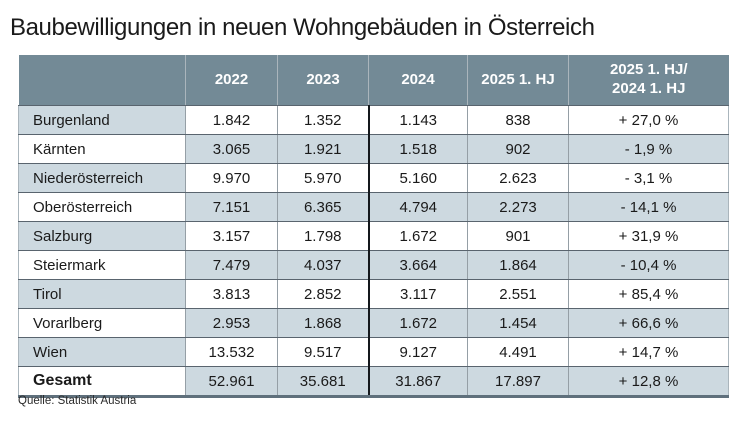 Image resolution: width=741 pixels, height=425 pixels. What do you see at coordinates (417, 207) in the screenshot?
I see `data-cell: 4.794` at bounding box center [417, 207].